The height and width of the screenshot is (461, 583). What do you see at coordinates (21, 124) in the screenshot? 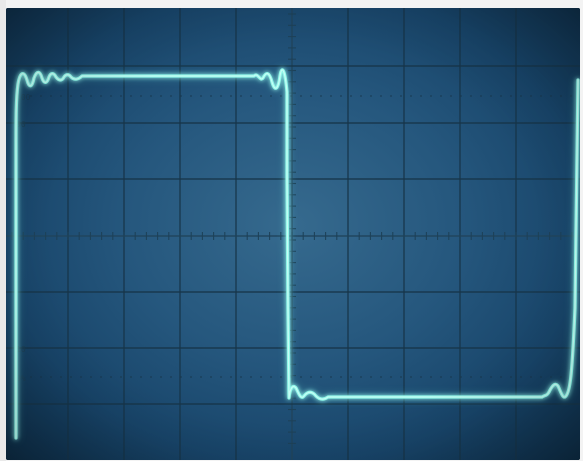
I see `scale-label-90: 90` at bounding box center [21, 124].